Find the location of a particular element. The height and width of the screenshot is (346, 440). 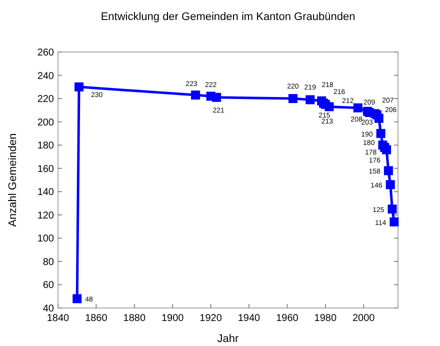

y-tick-label: 100 is located at coordinates (45, 239).